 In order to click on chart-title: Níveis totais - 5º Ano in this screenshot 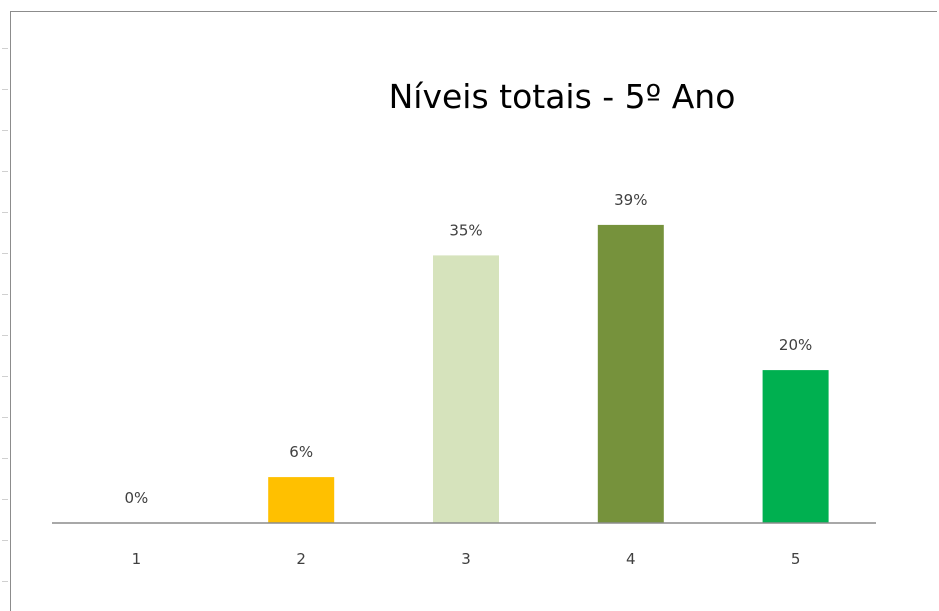, I will do `click(562, 96)`.